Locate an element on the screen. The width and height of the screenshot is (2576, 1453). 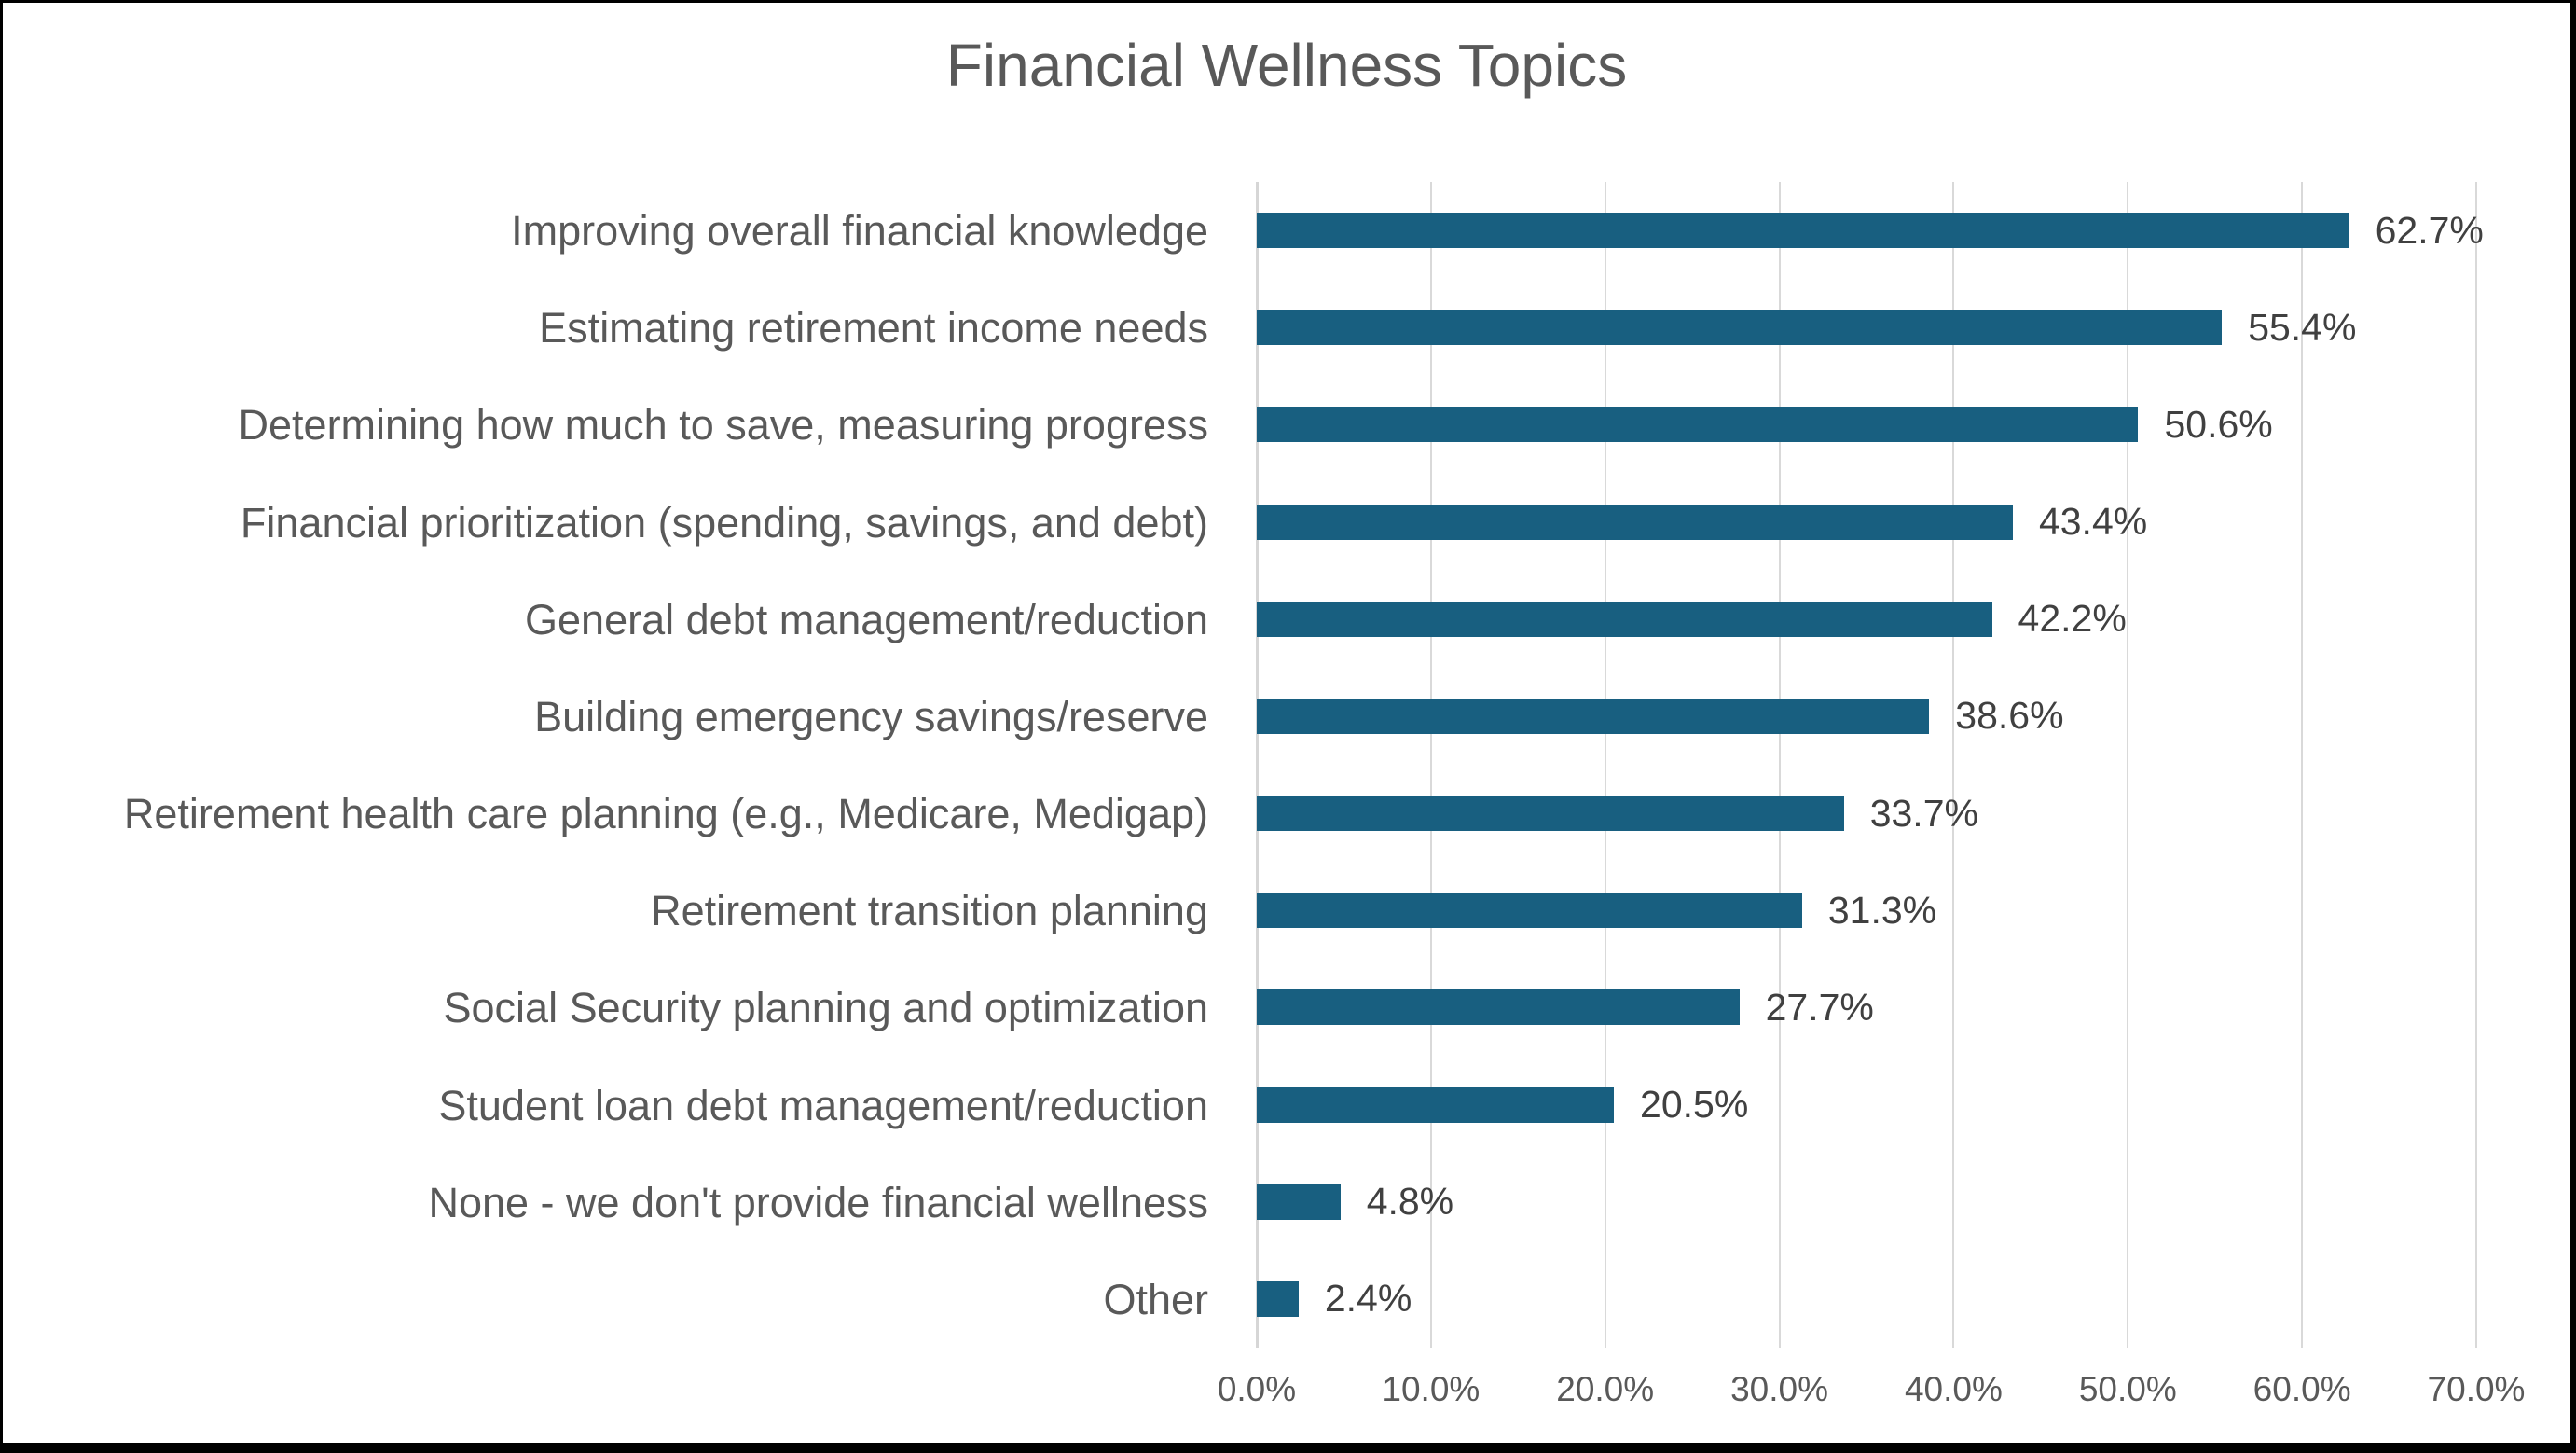
value-axis-line is located at coordinates (1257, 765).